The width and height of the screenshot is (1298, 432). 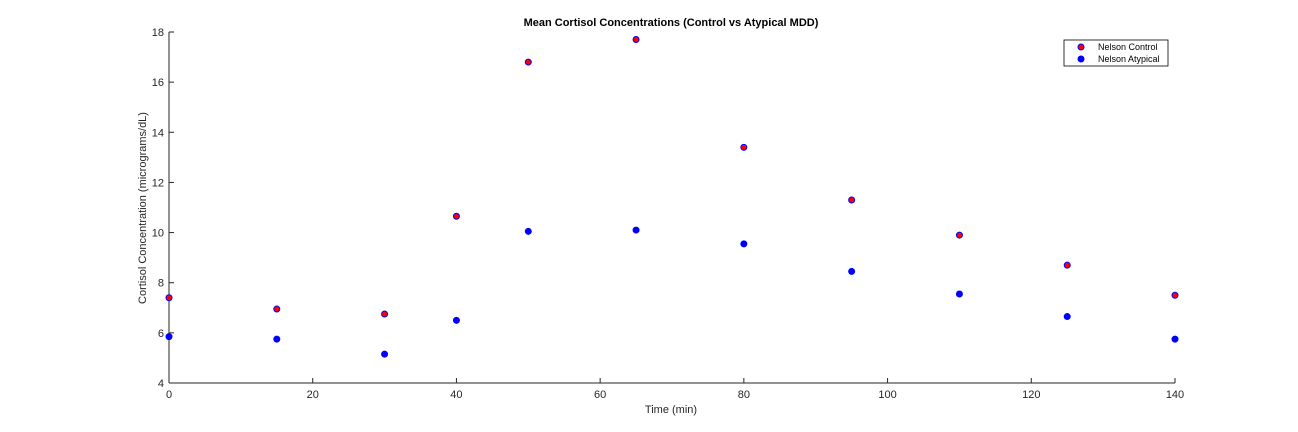 I want to click on x-tick-label: 40, so click(x=456, y=395).